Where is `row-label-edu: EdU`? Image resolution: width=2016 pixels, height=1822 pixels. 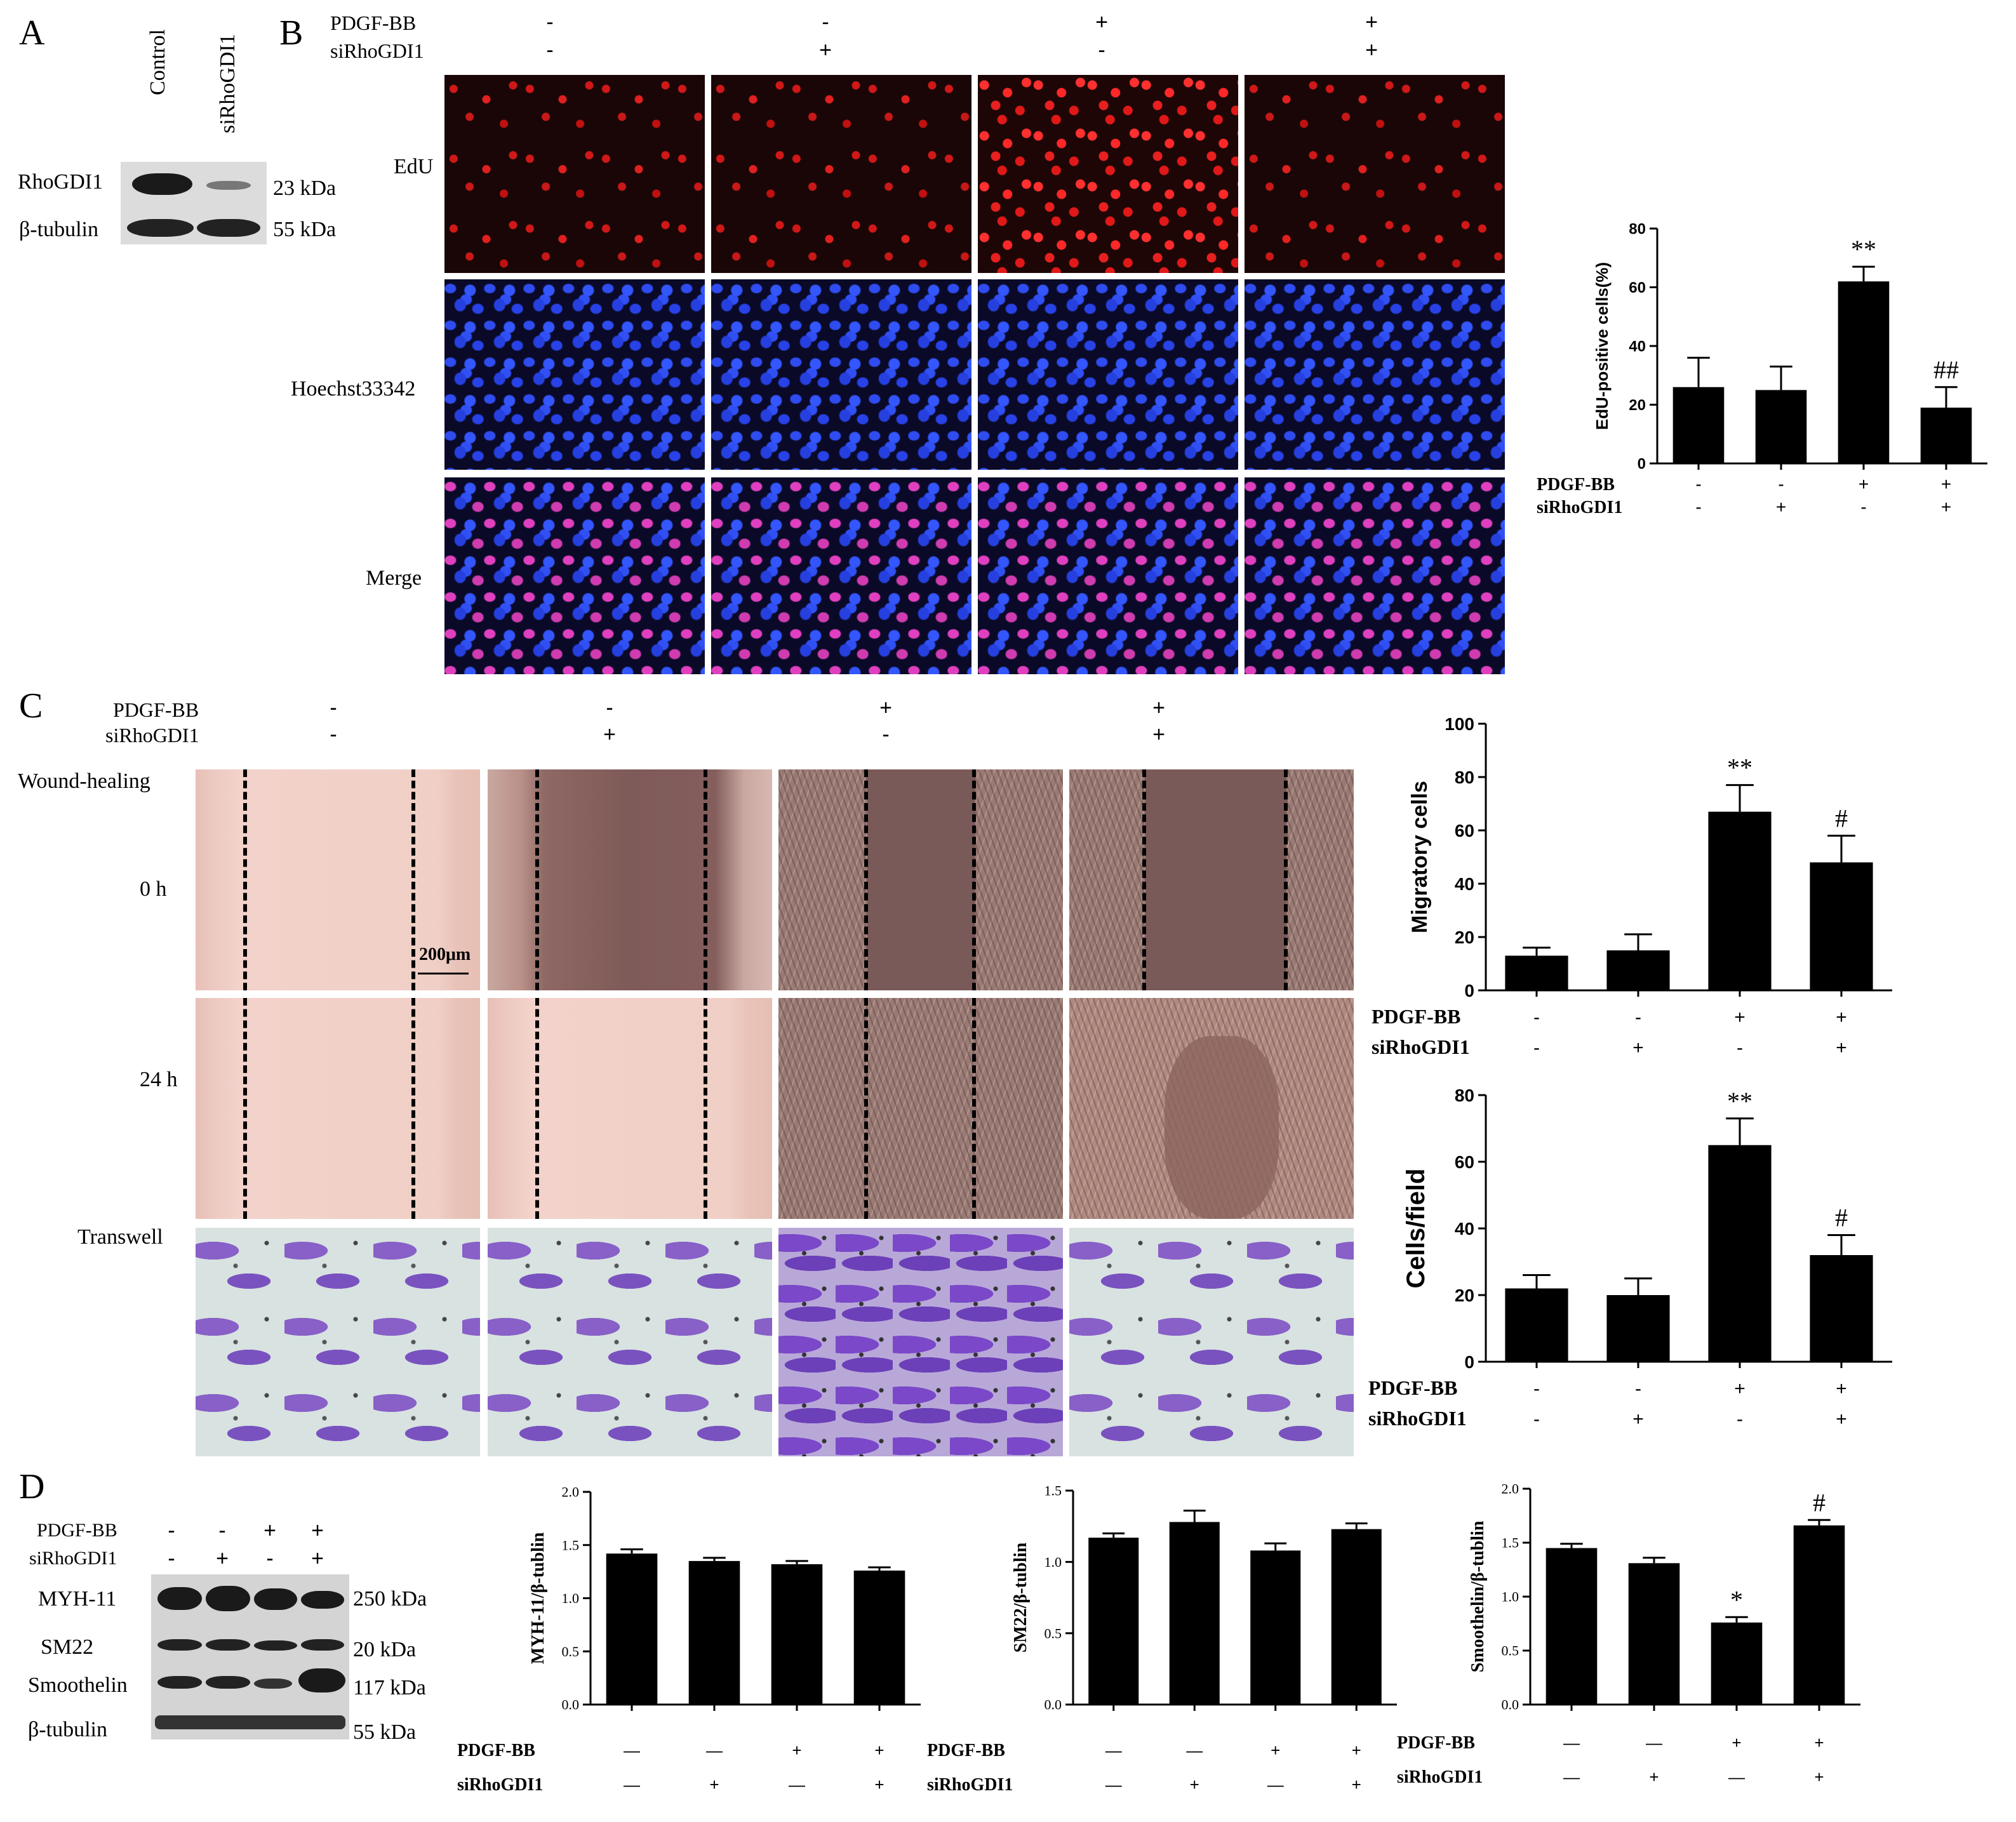
row-label-edu: EdU is located at coordinates (414, 166).